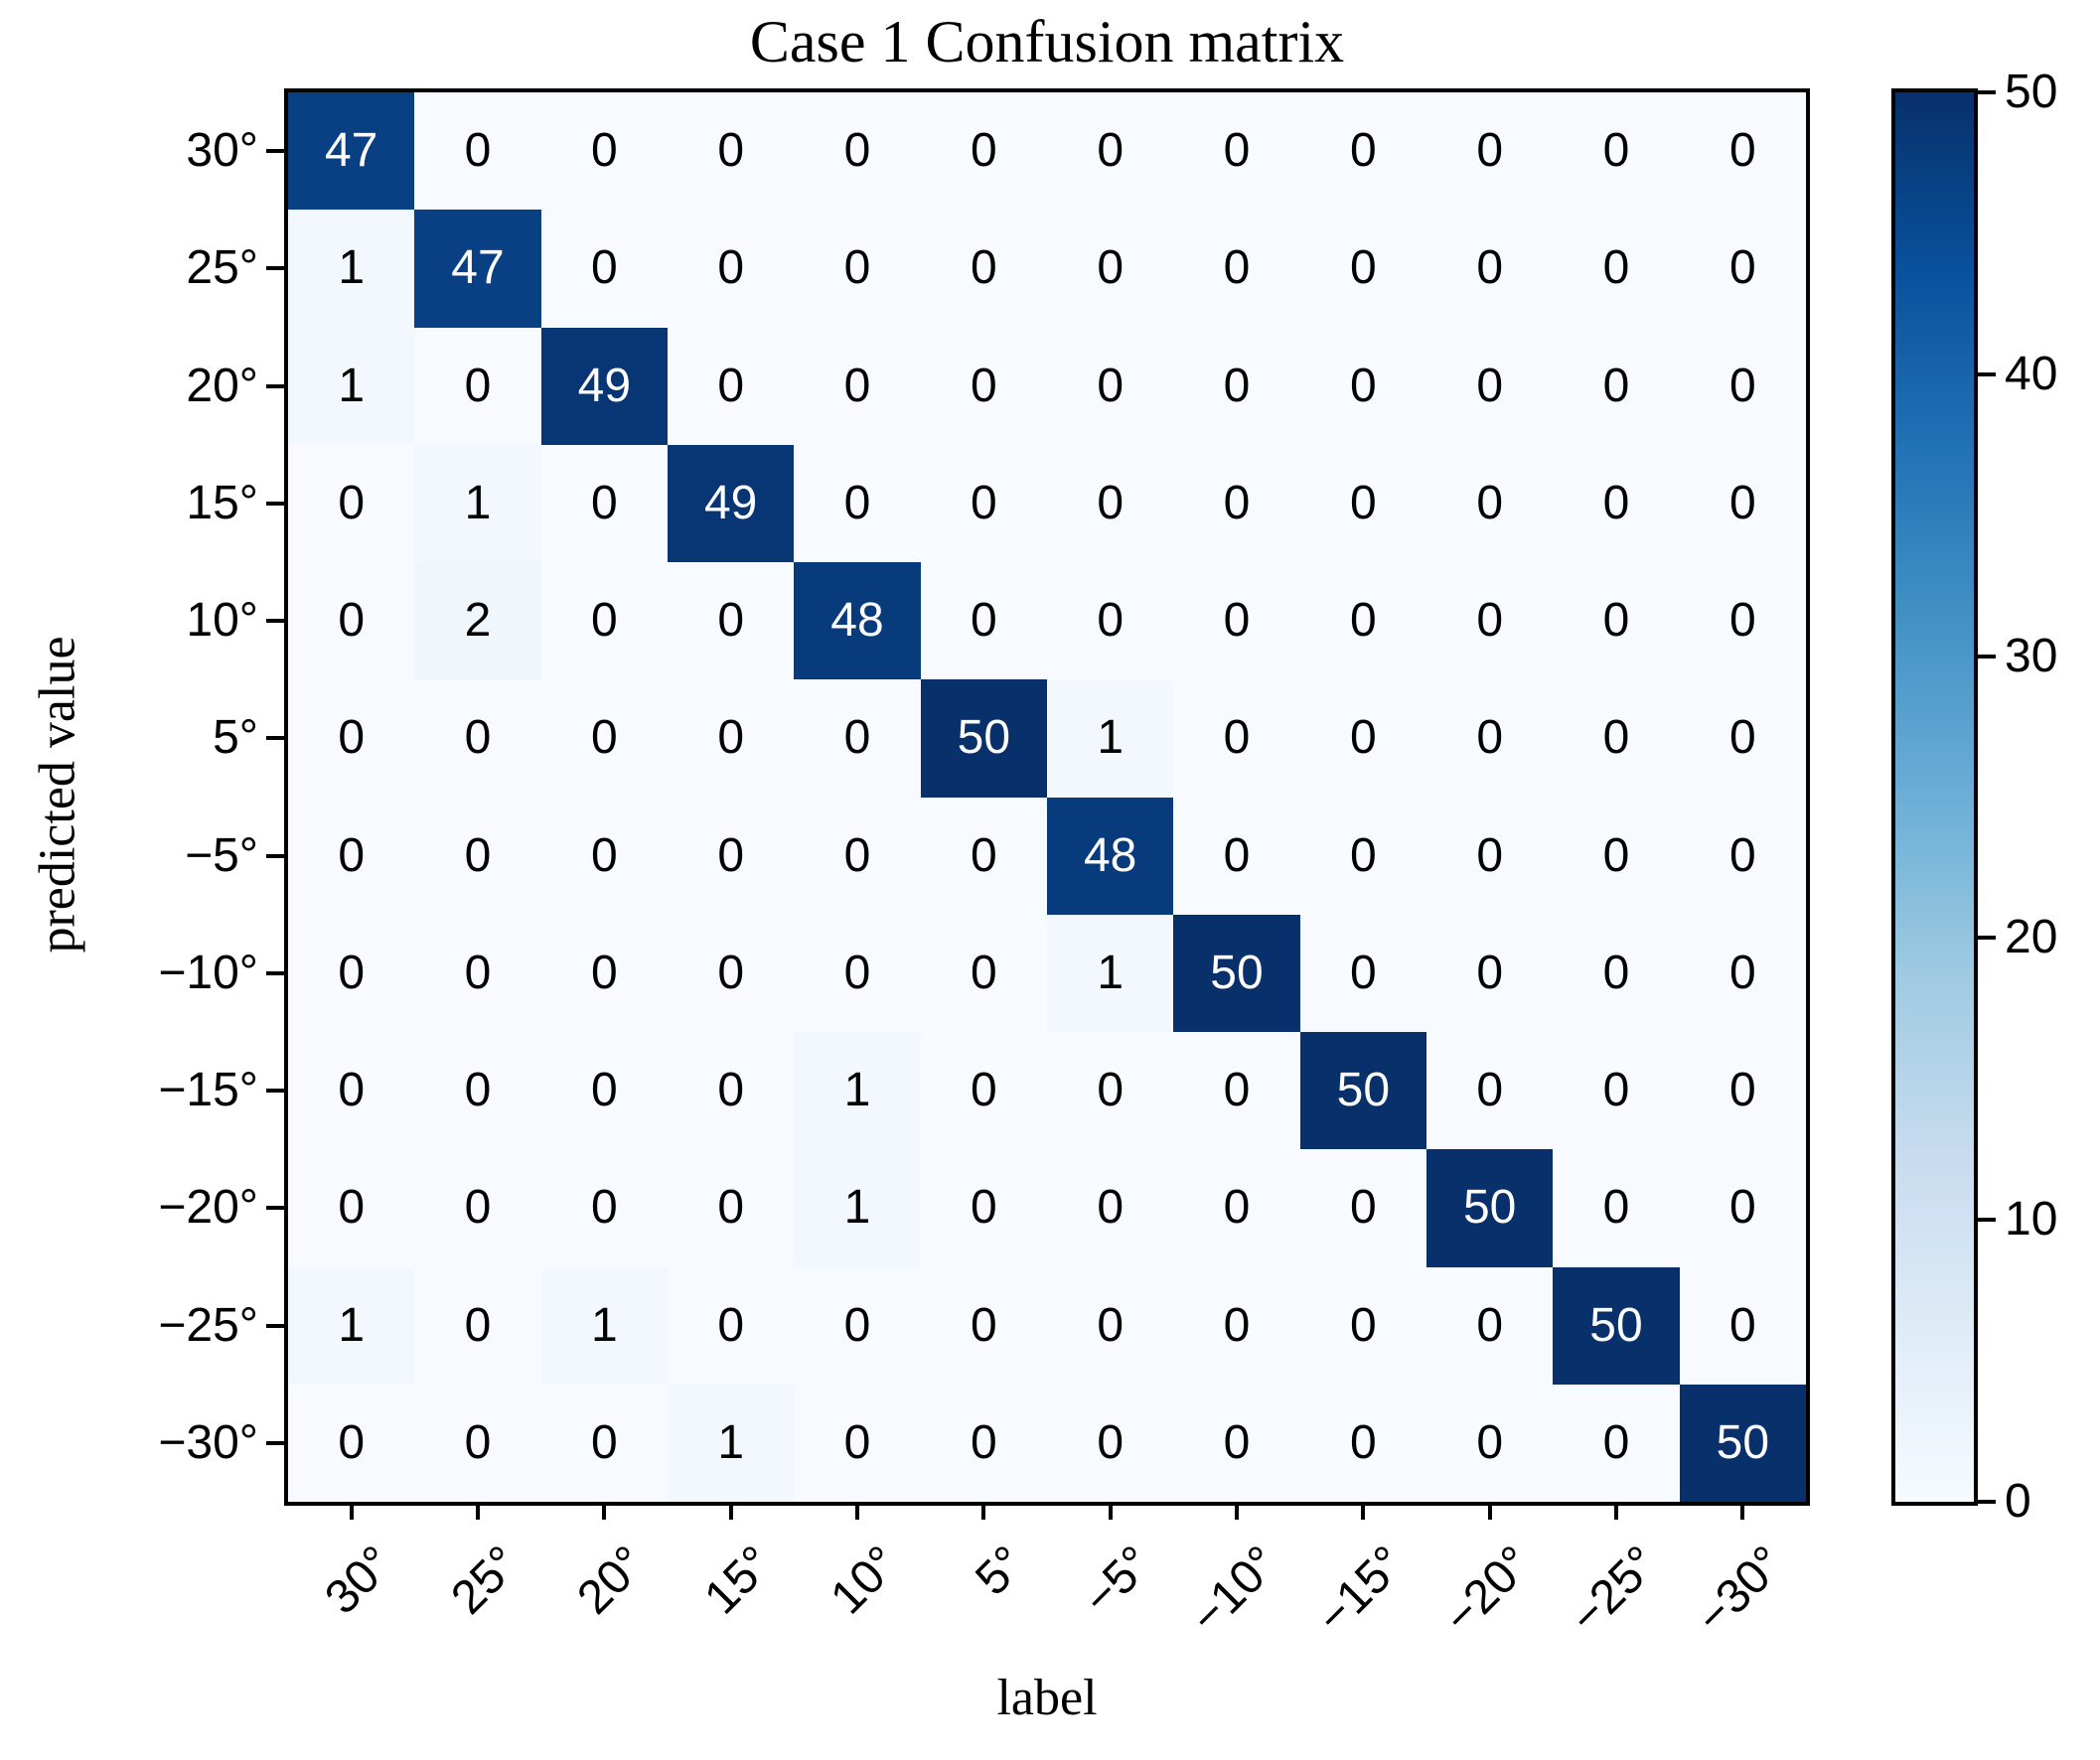 The width and height of the screenshot is (2100, 1760). What do you see at coordinates (222, 621) in the screenshot?
I see `y-tick-label: 10°` at bounding box center [222, 621].